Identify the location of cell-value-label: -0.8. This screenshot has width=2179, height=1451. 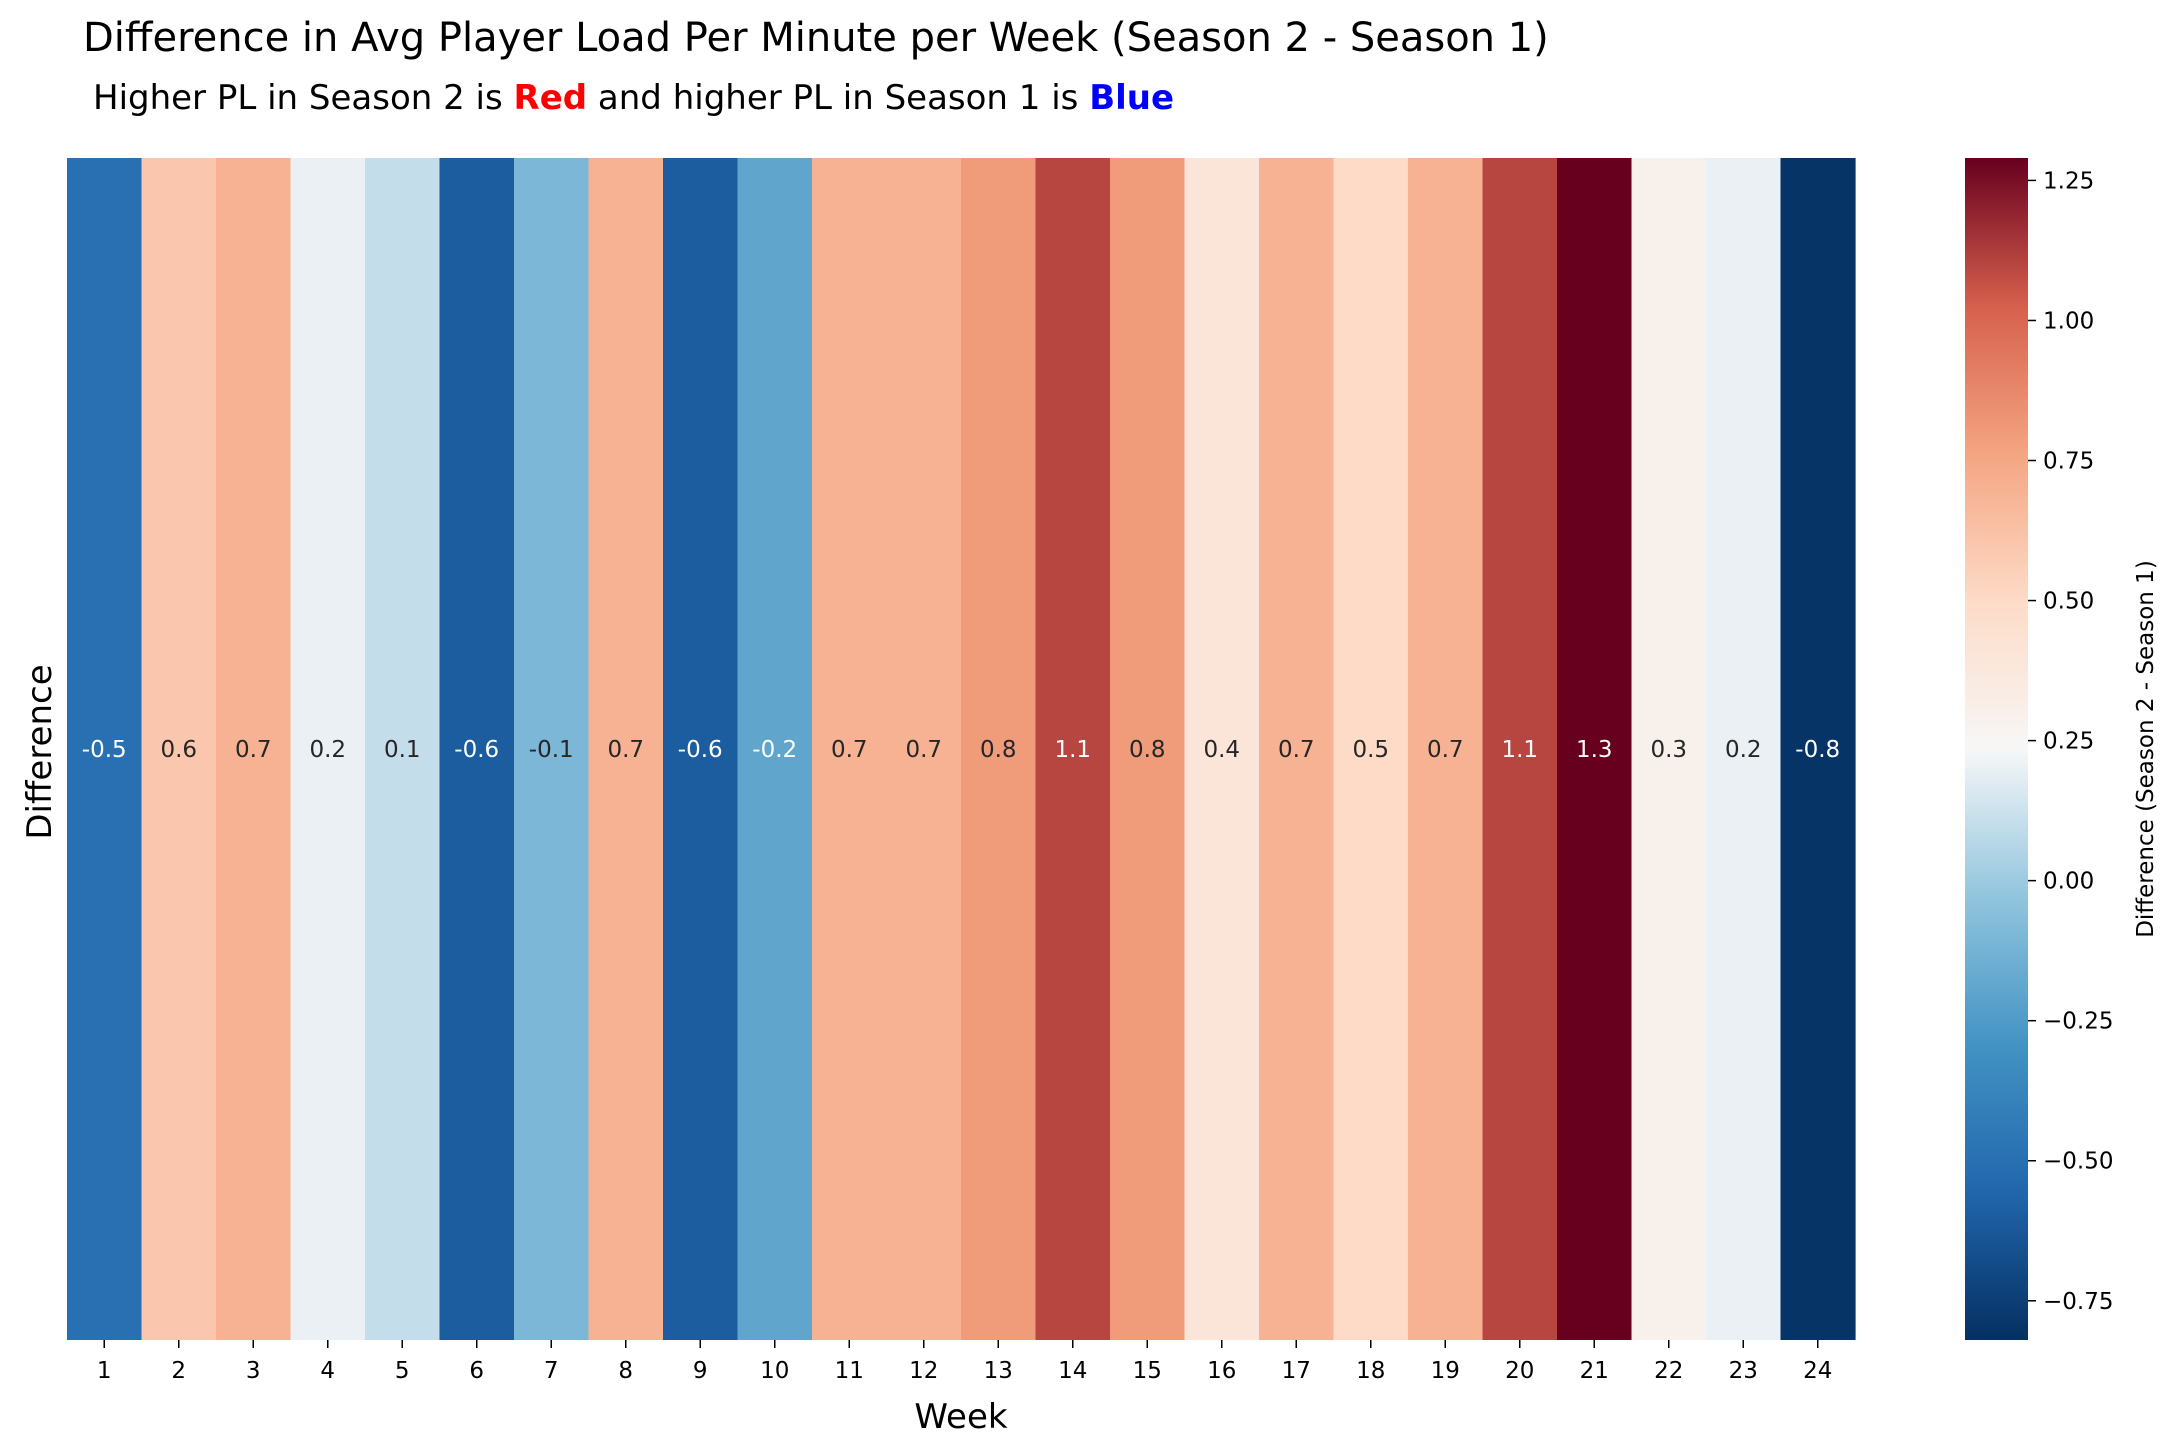
(1817, 750).